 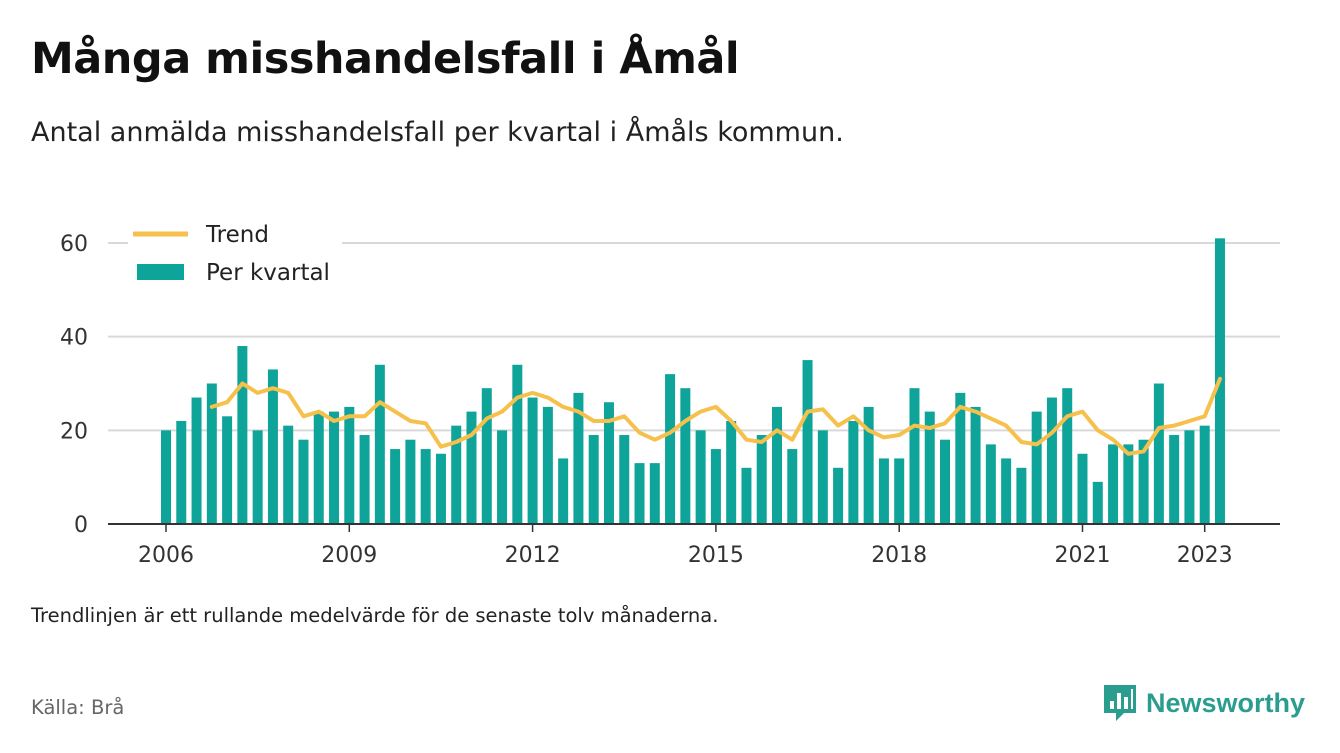 I want to click on legend-swatch-bar, so click(x=160, y=272).